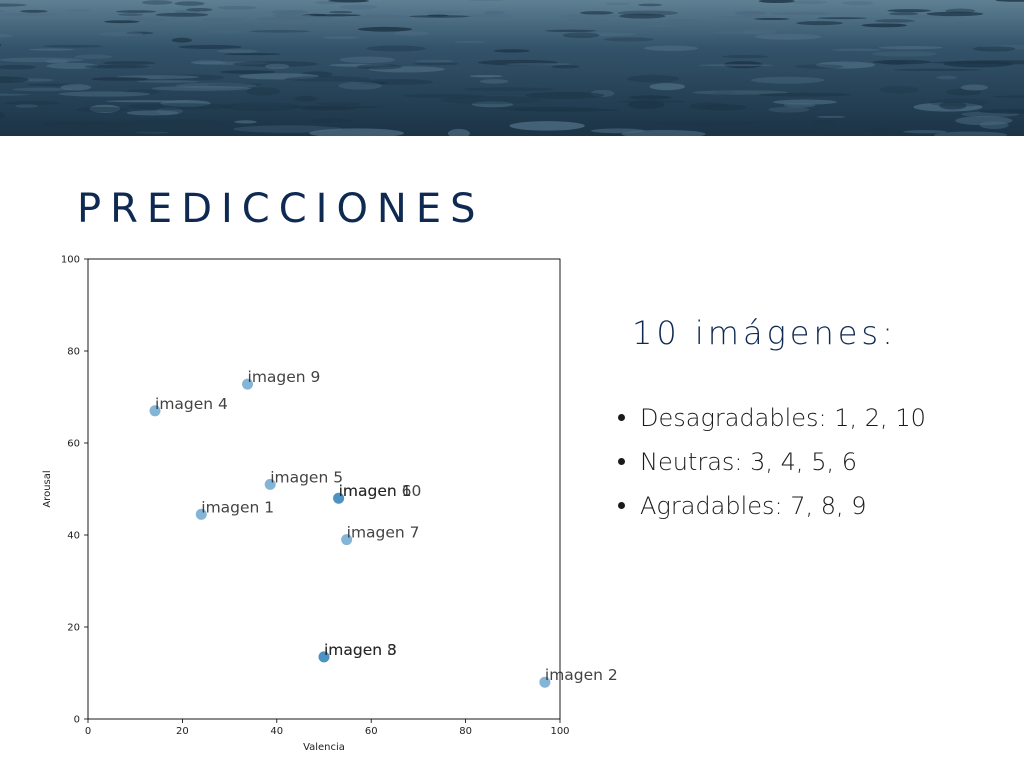  What do you see at coordinates (306, 477) in the screenshot?
I see `point-label: imagen 5` at bounding box center [306, 477].